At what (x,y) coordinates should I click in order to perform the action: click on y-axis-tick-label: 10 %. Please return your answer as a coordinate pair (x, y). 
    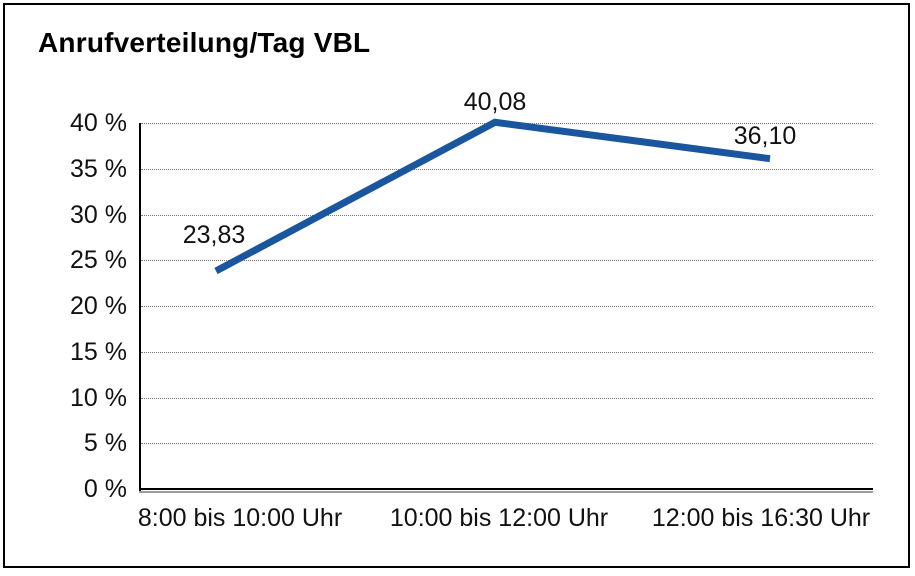
    Looking at the image, I should click on (98, 397).